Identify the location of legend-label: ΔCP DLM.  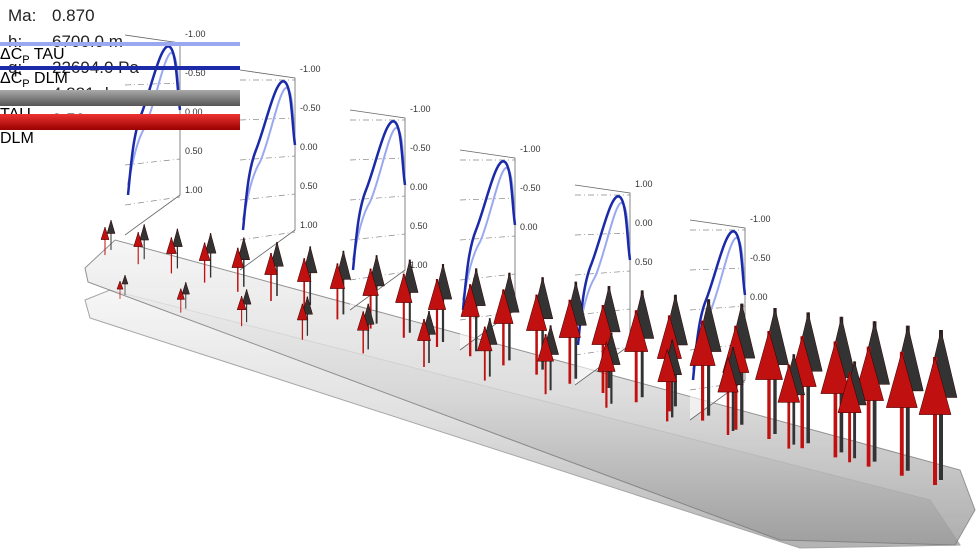
(34, 80).